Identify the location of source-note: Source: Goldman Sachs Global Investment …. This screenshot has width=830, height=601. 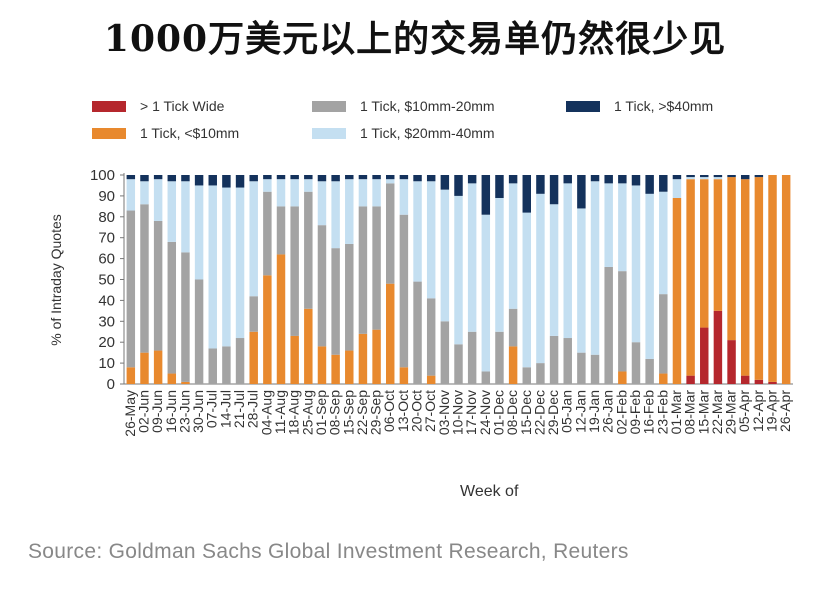
(328, 551).